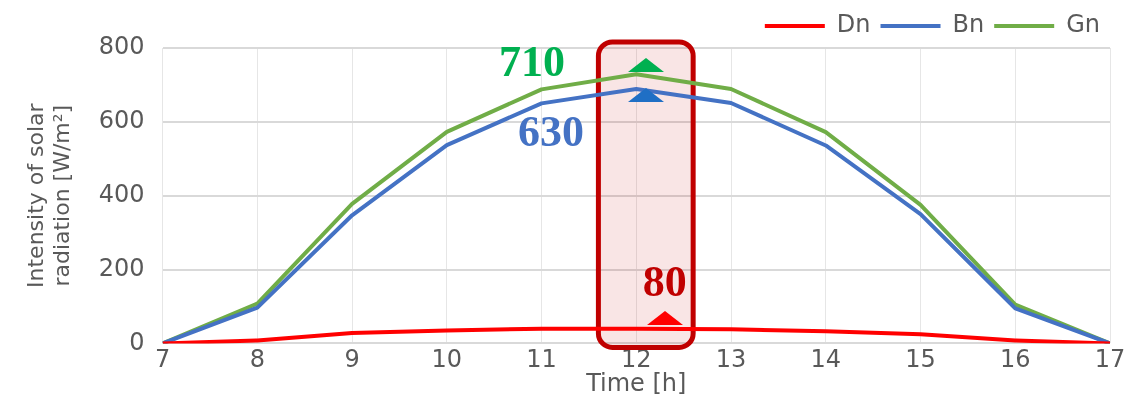  What do you see at coordinates (664, 281) in the screenshot?
I see `annotation: 80` at bounding box center [664, 281].